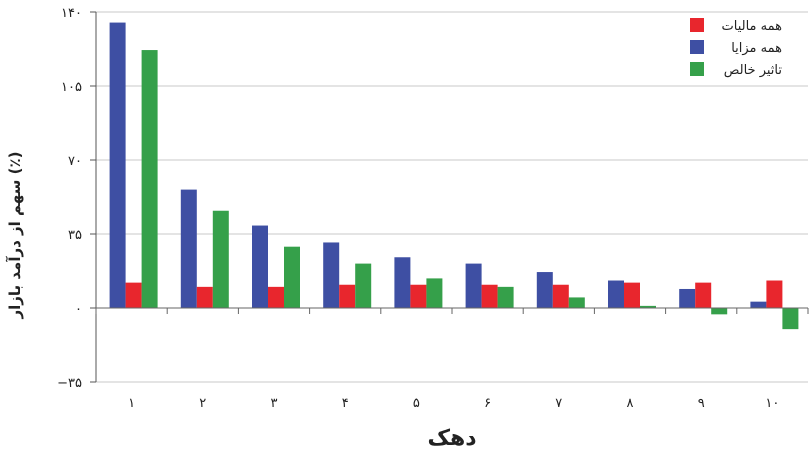 This screenshot has height=462, width=809. Describe the element at coordinates (753, 70) in the screenshot. I see `legend-label: تاثیر خالص` at that location.